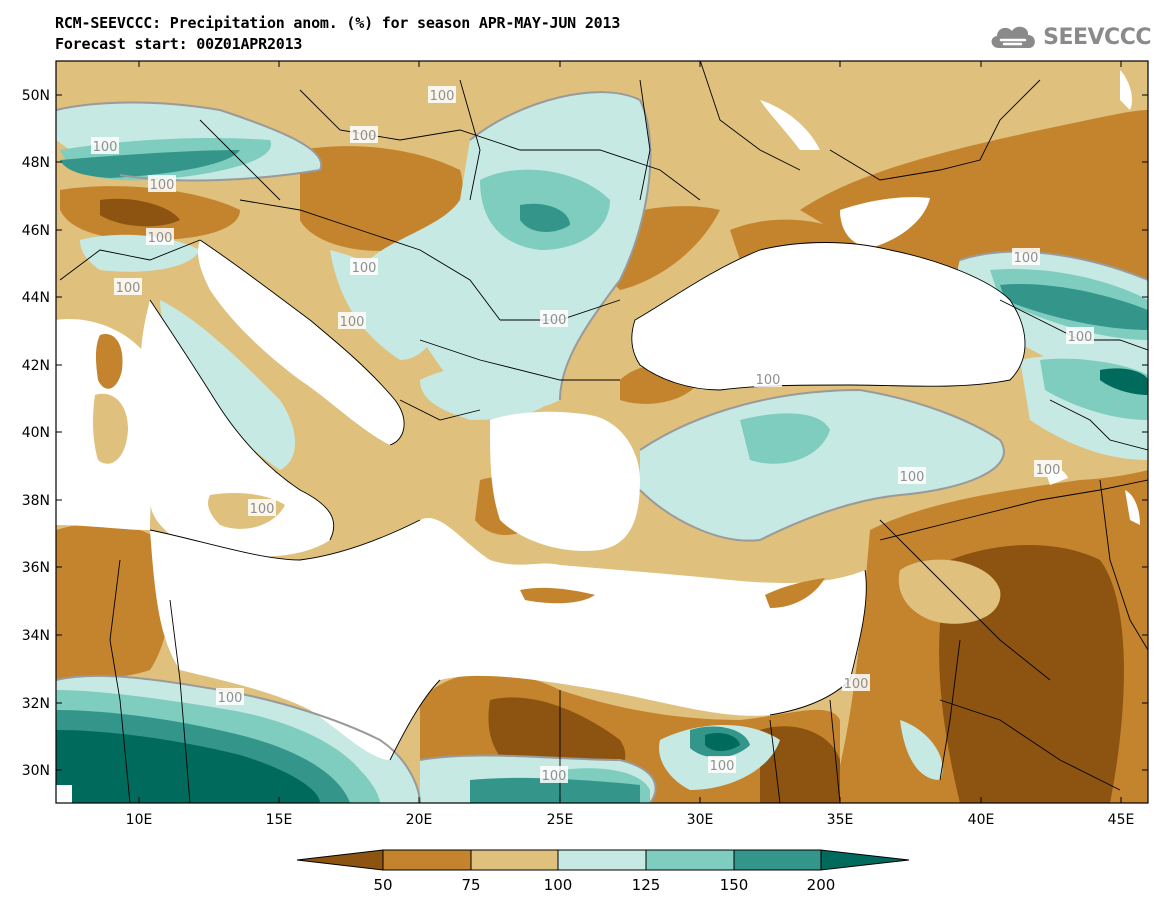 The width and height of the screenshot is (1165, 907). I want to click on lat-label: 46N, so click(36, 231).